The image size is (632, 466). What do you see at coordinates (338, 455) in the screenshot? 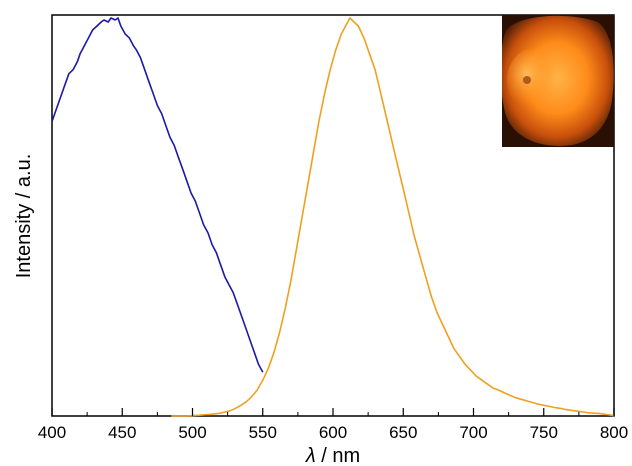
I see `x-axis-unit: / nm` at bounding box center [338, 455].